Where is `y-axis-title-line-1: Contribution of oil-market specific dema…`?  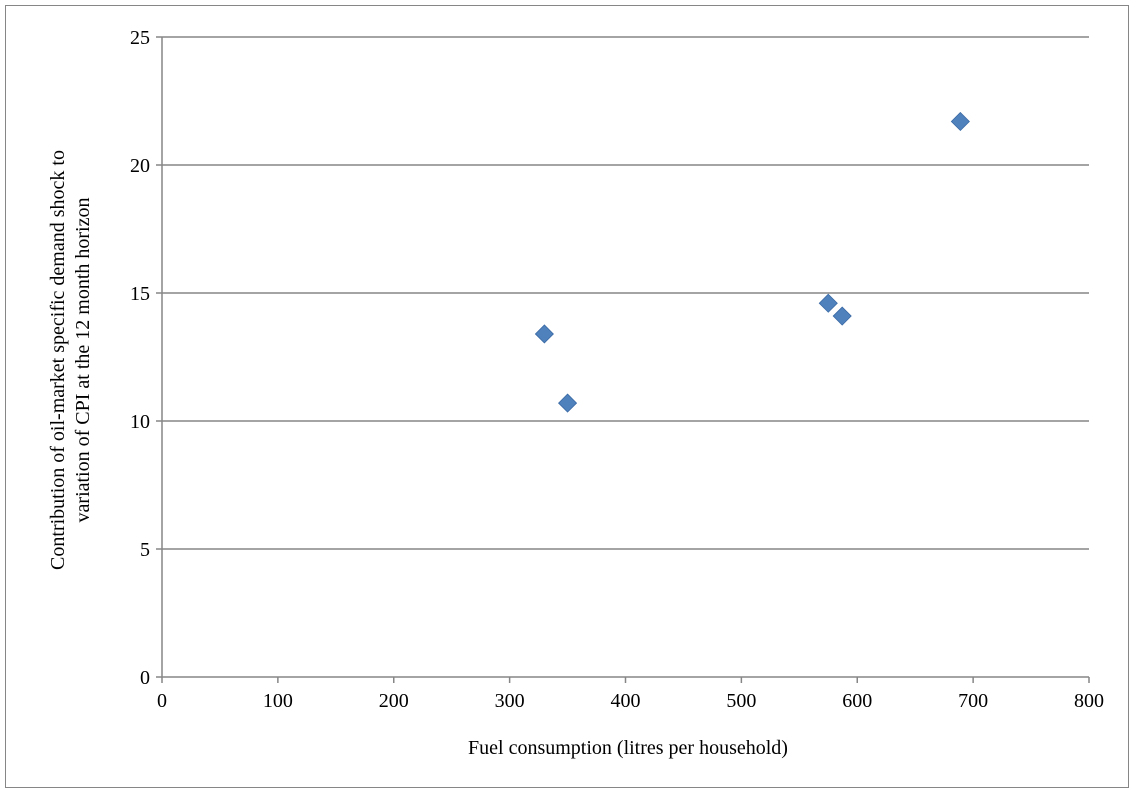 y-axis-title-line-1: Contribution of oil-market specific dema… is located at coordinates (58, 360).